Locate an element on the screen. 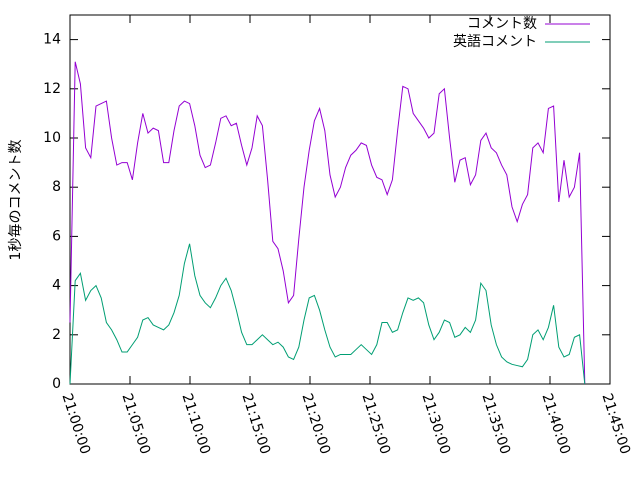 The height and width of the screenshot is (480, 640). y-tick-label: 0 is located at coordinates (56, 384).